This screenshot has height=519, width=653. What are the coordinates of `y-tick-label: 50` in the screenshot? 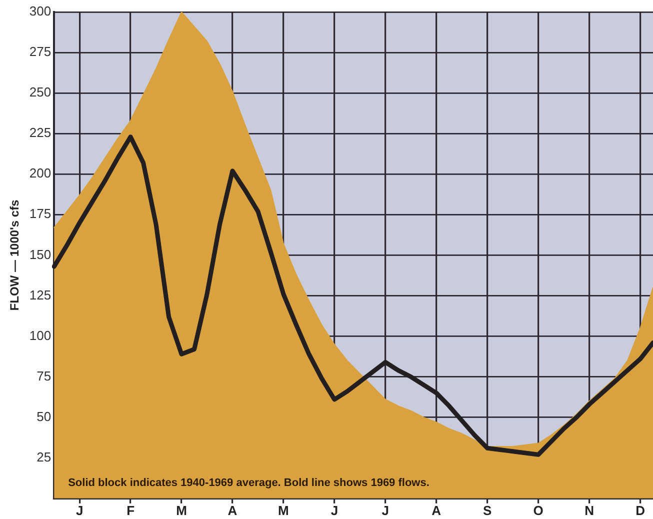 It's located at (44, 416).